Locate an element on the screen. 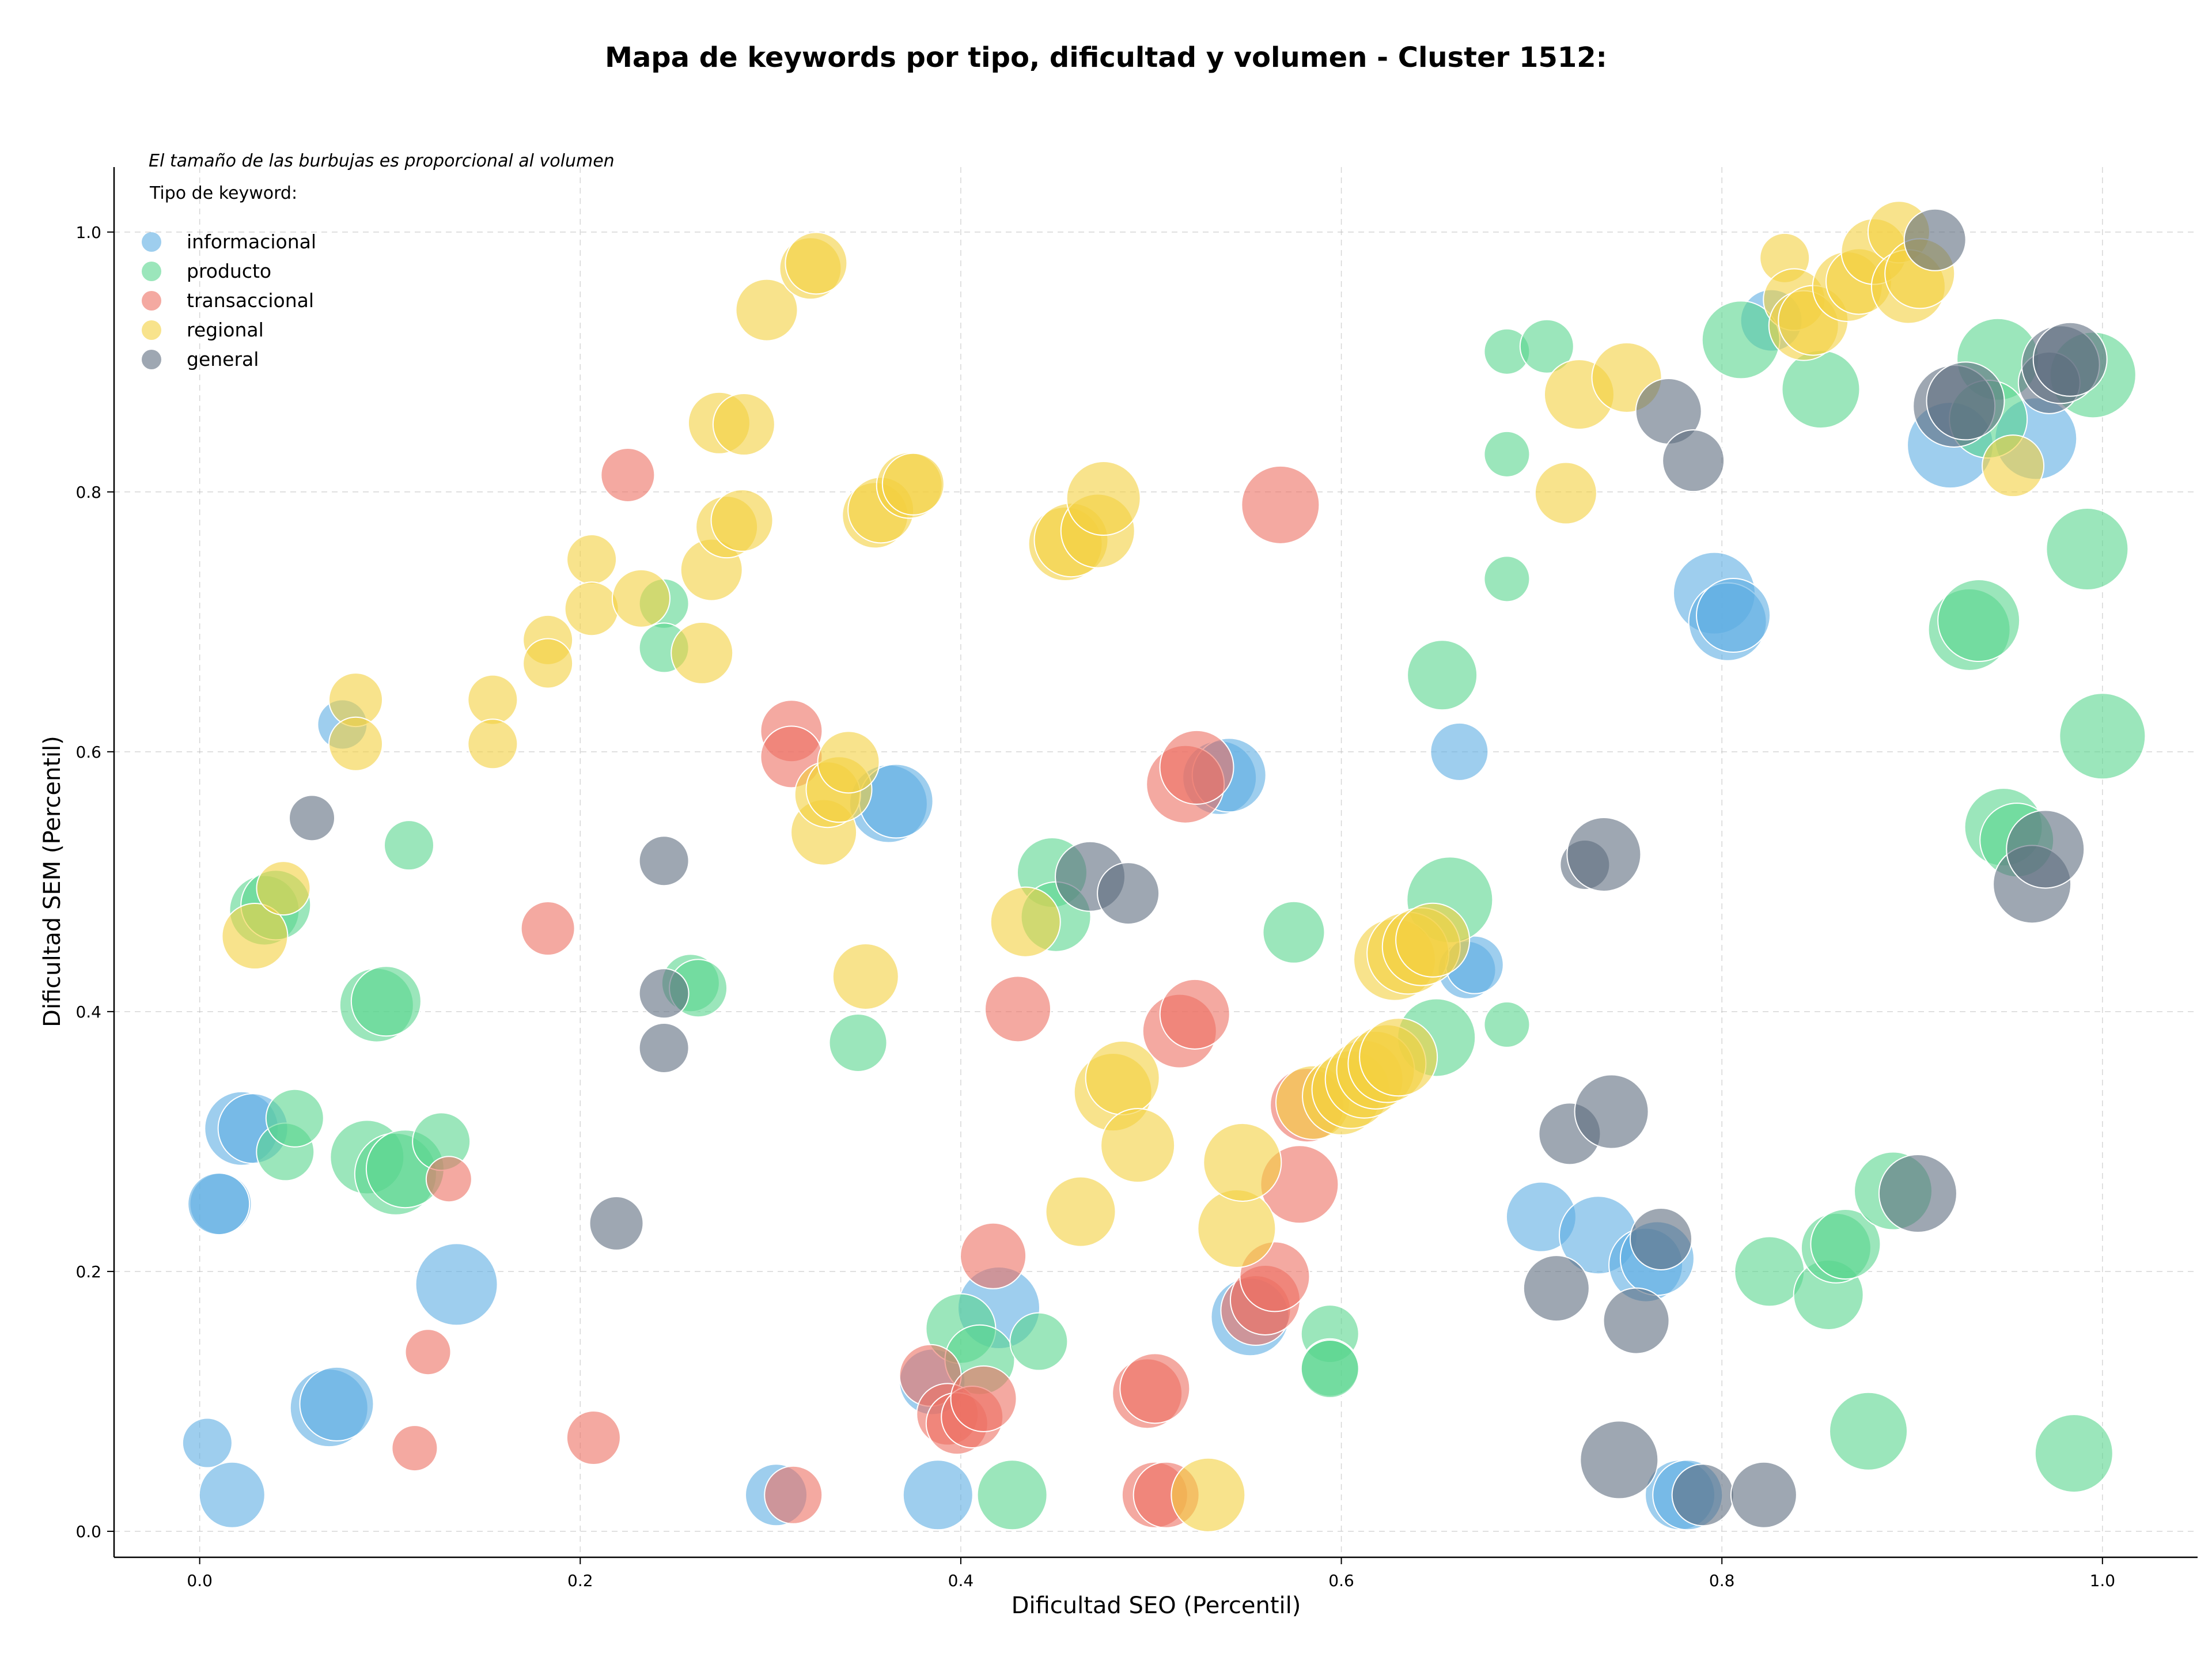 The image size is (2212, 1661). legend-marker-producto is located at coordinates (151, 271).